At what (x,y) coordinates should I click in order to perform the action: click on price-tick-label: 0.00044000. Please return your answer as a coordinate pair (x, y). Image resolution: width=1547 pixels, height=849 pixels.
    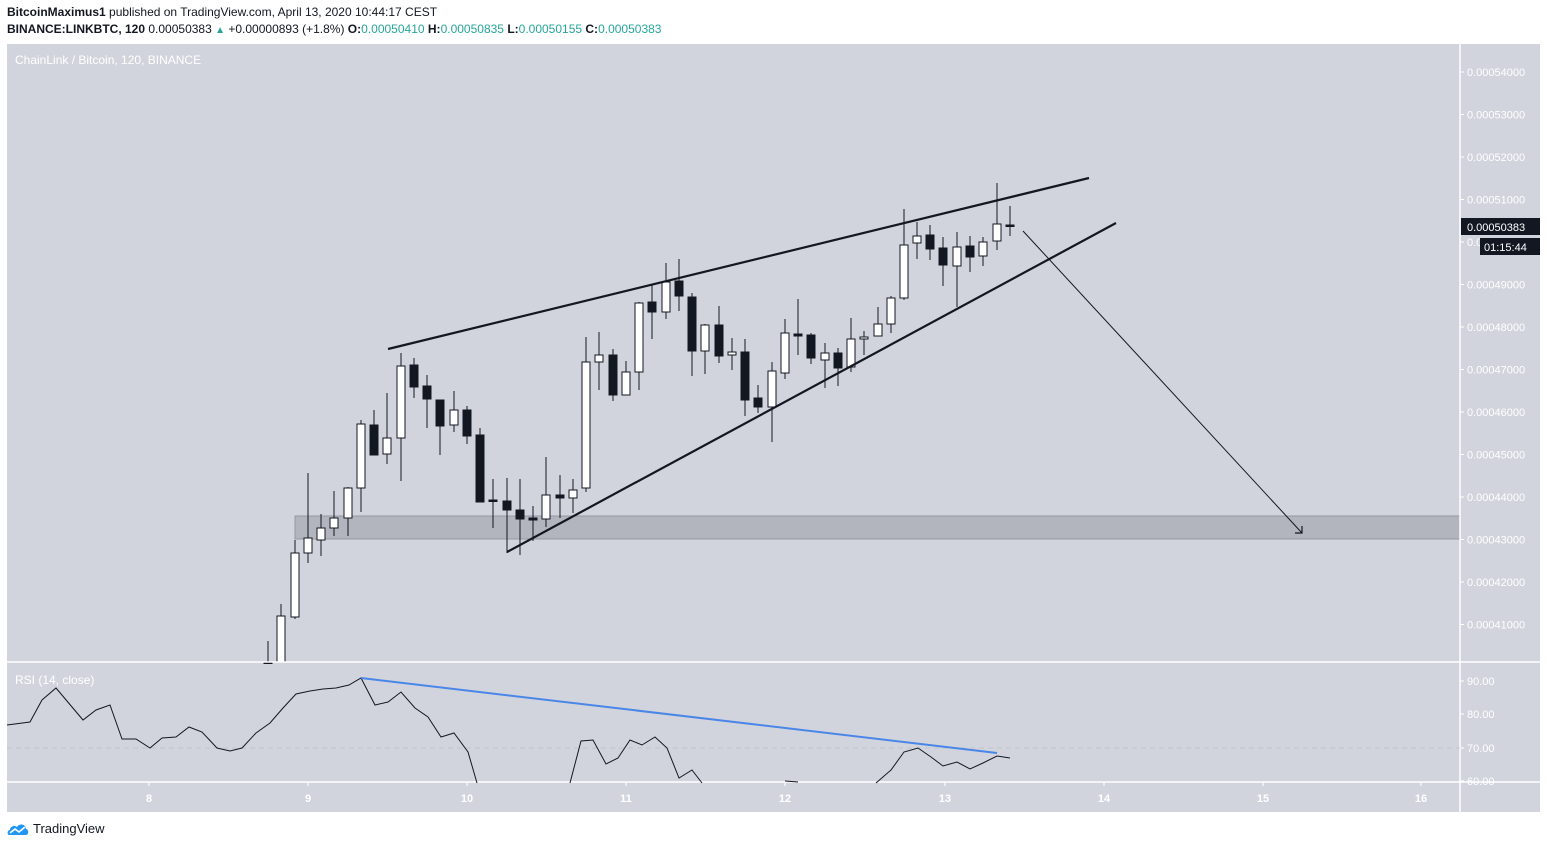
    Looking at the image, I should click on (1496, 498).